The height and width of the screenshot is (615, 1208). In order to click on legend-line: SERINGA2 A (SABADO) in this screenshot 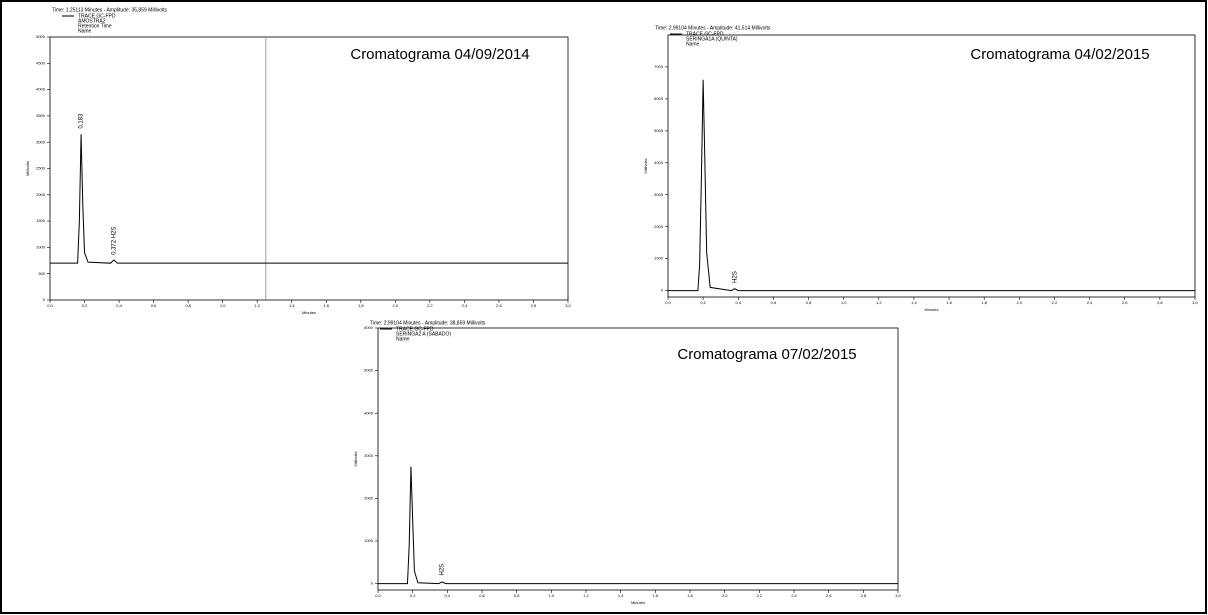, I will do `click(423, 334)`.